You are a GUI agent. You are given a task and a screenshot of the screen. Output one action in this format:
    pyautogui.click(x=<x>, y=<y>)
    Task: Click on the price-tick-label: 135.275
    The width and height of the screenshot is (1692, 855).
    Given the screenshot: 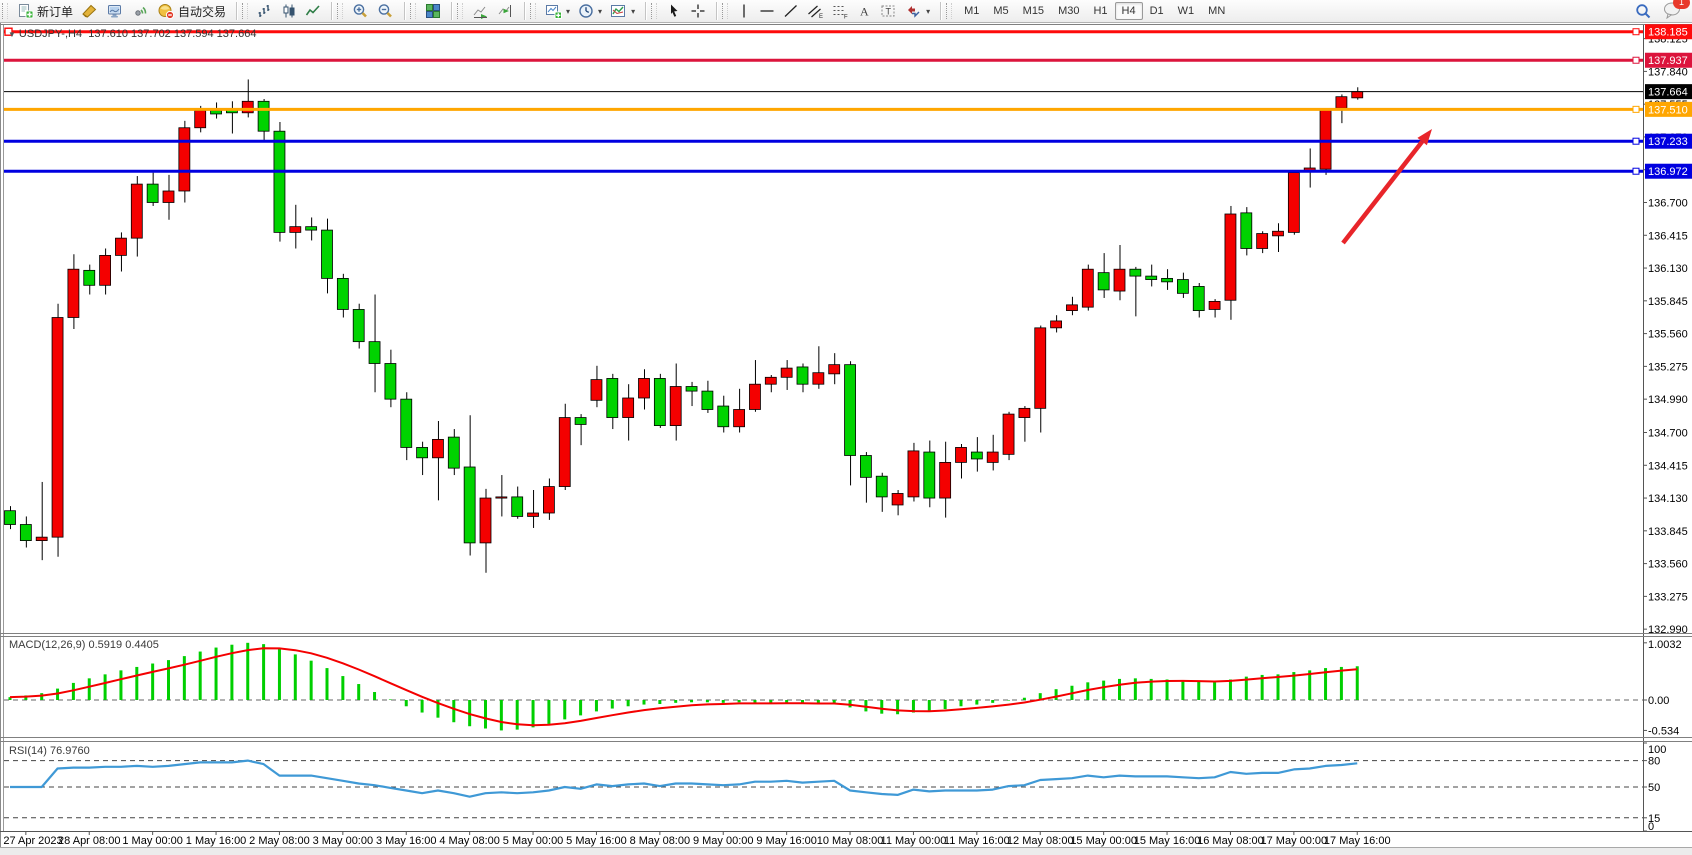 What is the action you would take?
    pyautogui.click(x=1668, y=367)
    